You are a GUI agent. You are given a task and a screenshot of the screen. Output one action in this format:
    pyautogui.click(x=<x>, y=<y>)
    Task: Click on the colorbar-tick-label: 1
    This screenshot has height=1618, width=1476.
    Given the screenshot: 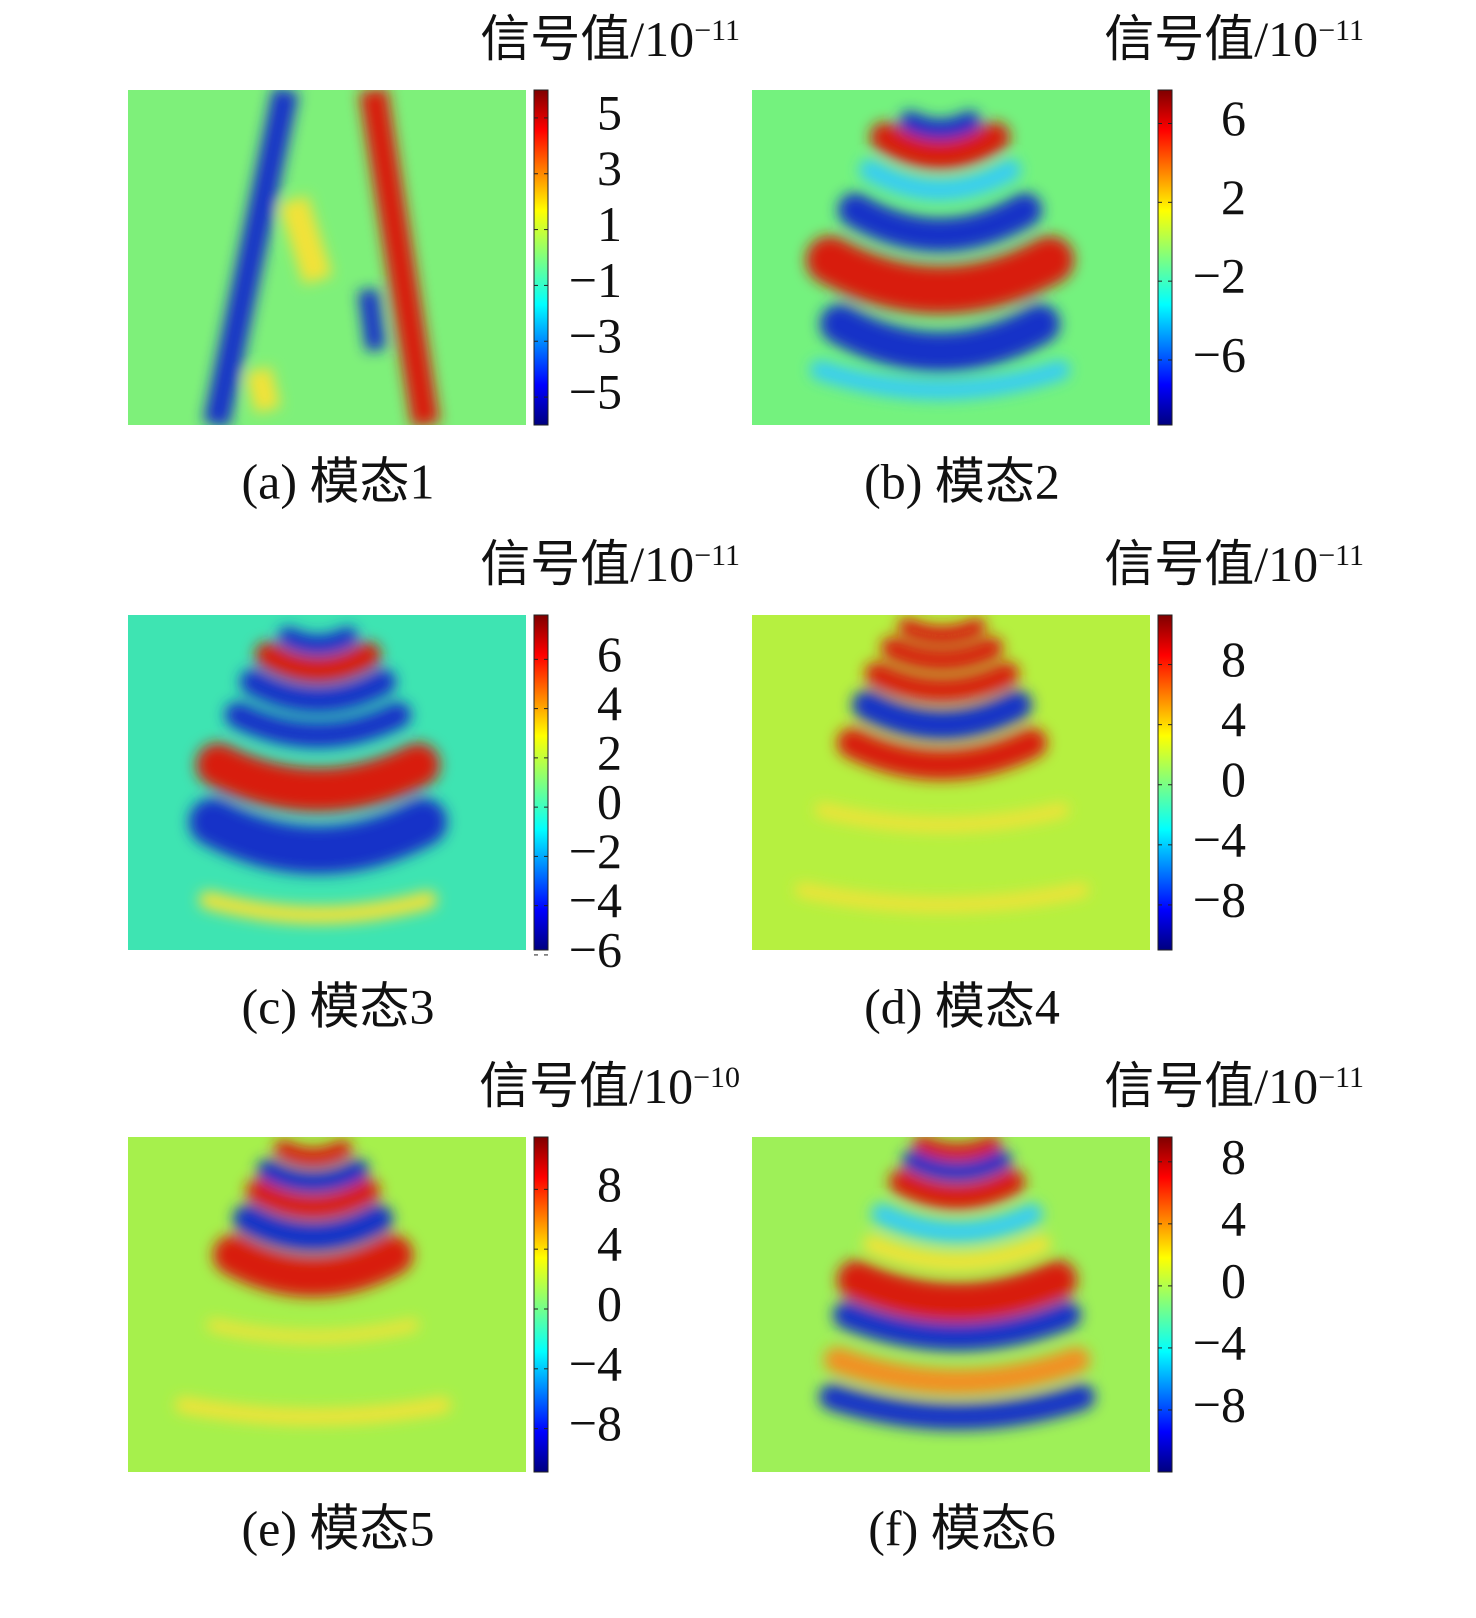 What is the action you would take?
    pyautogui.click(x=609, y=224)
    